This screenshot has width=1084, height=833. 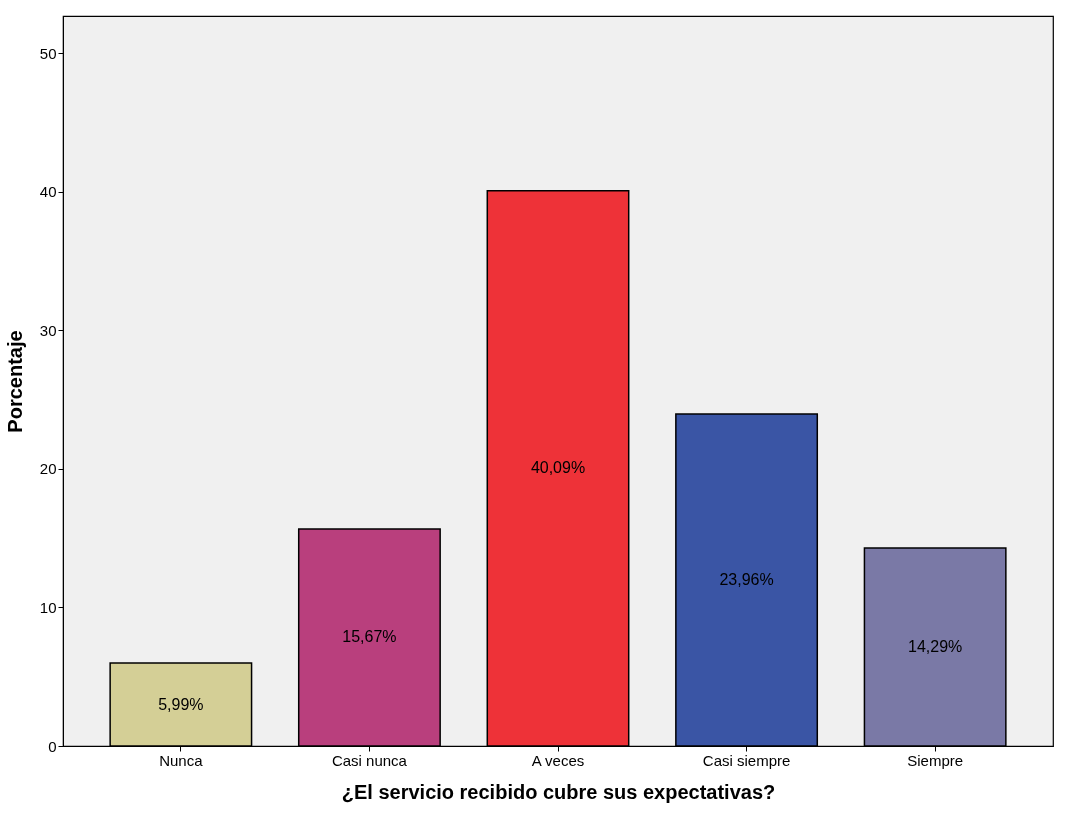 What do you see at coordinates (181, 704) in the screenshot?
I see `data-label: 5,99%` at bounding box center [181, 704].